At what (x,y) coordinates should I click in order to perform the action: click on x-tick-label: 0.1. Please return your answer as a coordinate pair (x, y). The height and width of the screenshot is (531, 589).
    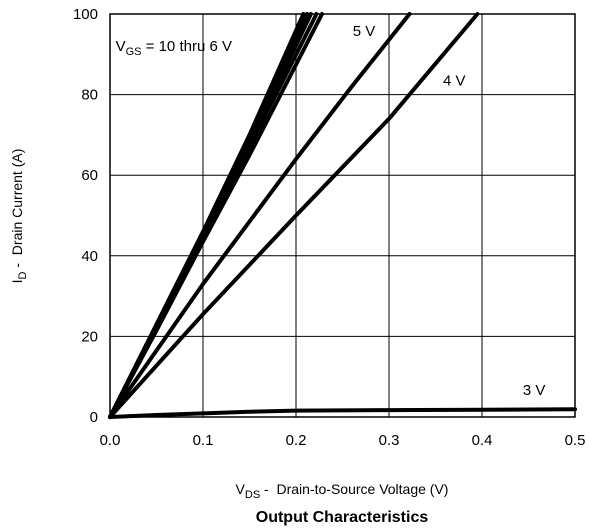
    Looking at the image, I should click on (203, 440).